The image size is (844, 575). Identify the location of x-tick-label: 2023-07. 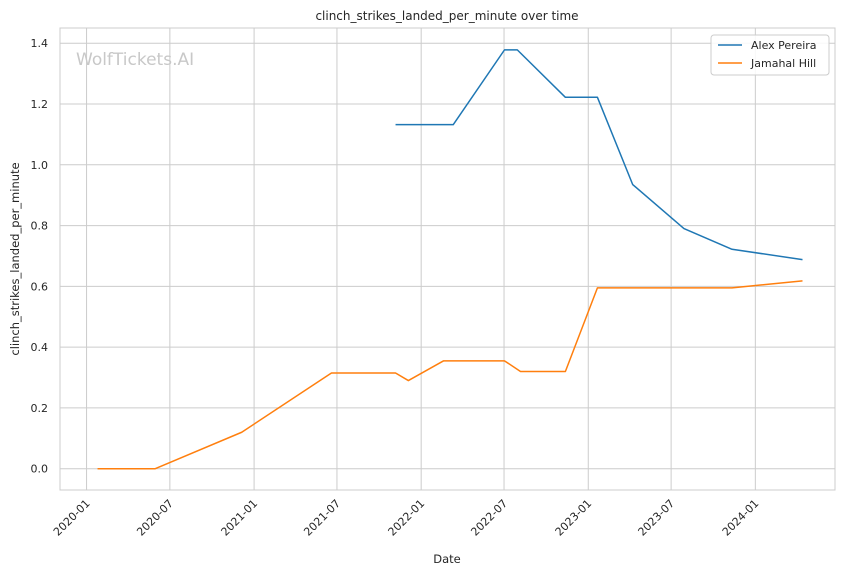
(657, 518).